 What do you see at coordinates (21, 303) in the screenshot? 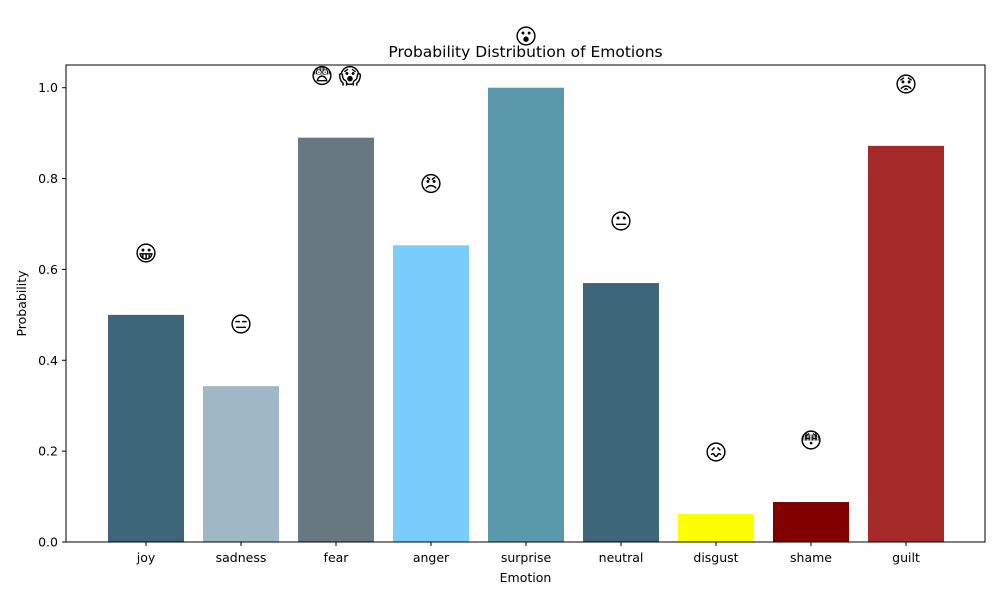
I see `y-axis-label: Probability` at bounding box center [21, 303].